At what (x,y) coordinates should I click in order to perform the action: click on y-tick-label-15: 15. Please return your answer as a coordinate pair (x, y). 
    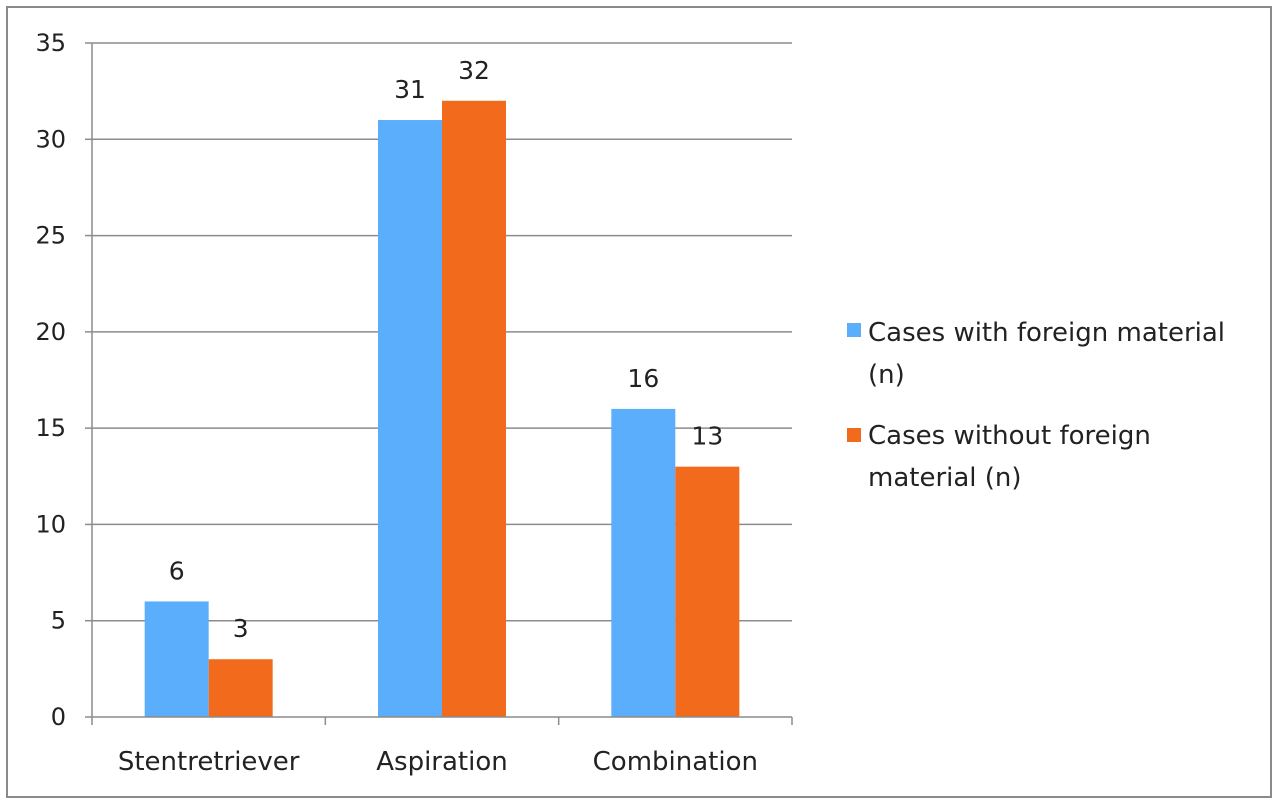
    Looking at the image, I should click on (50, 428).